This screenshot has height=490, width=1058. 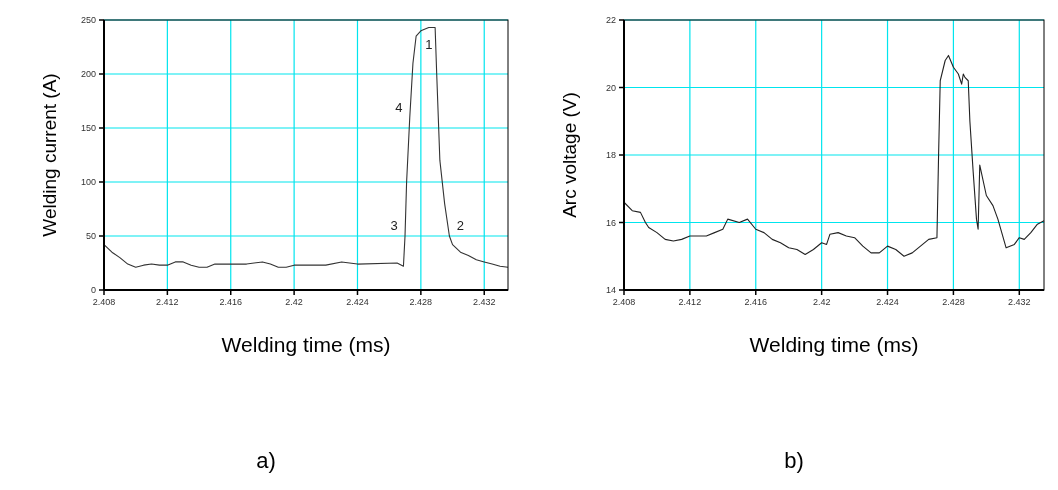 What do you see at coordinates (460, 226) in the screenshot?
I see `annotation: 2` at bounding box center [460, 226].